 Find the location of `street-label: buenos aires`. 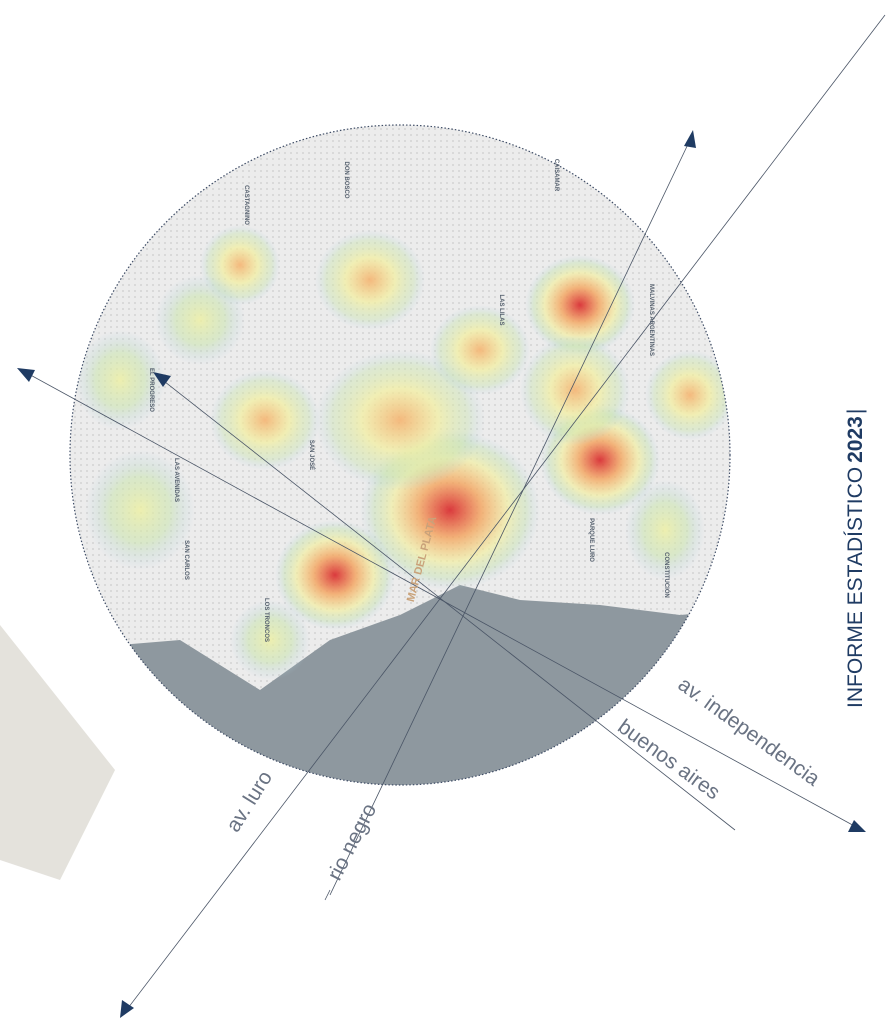

street-label: buenos aires is located at coordinates (668, 759).